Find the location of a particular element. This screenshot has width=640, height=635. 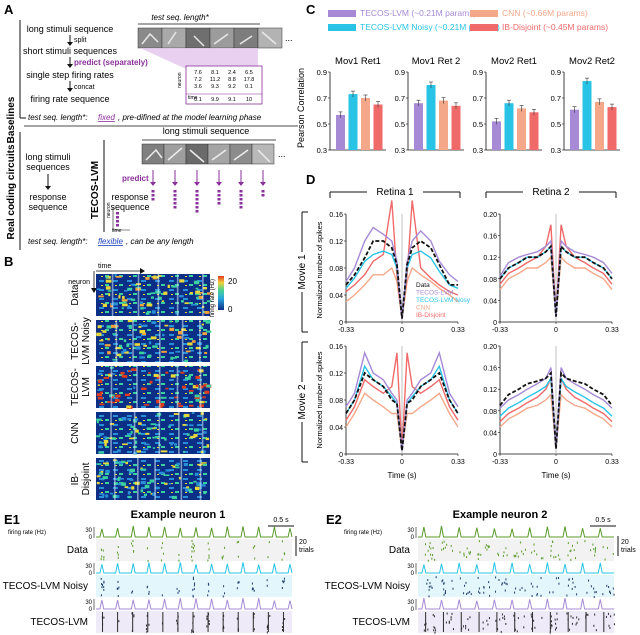

table-axis-time: time is located at coordinates (193, 98).